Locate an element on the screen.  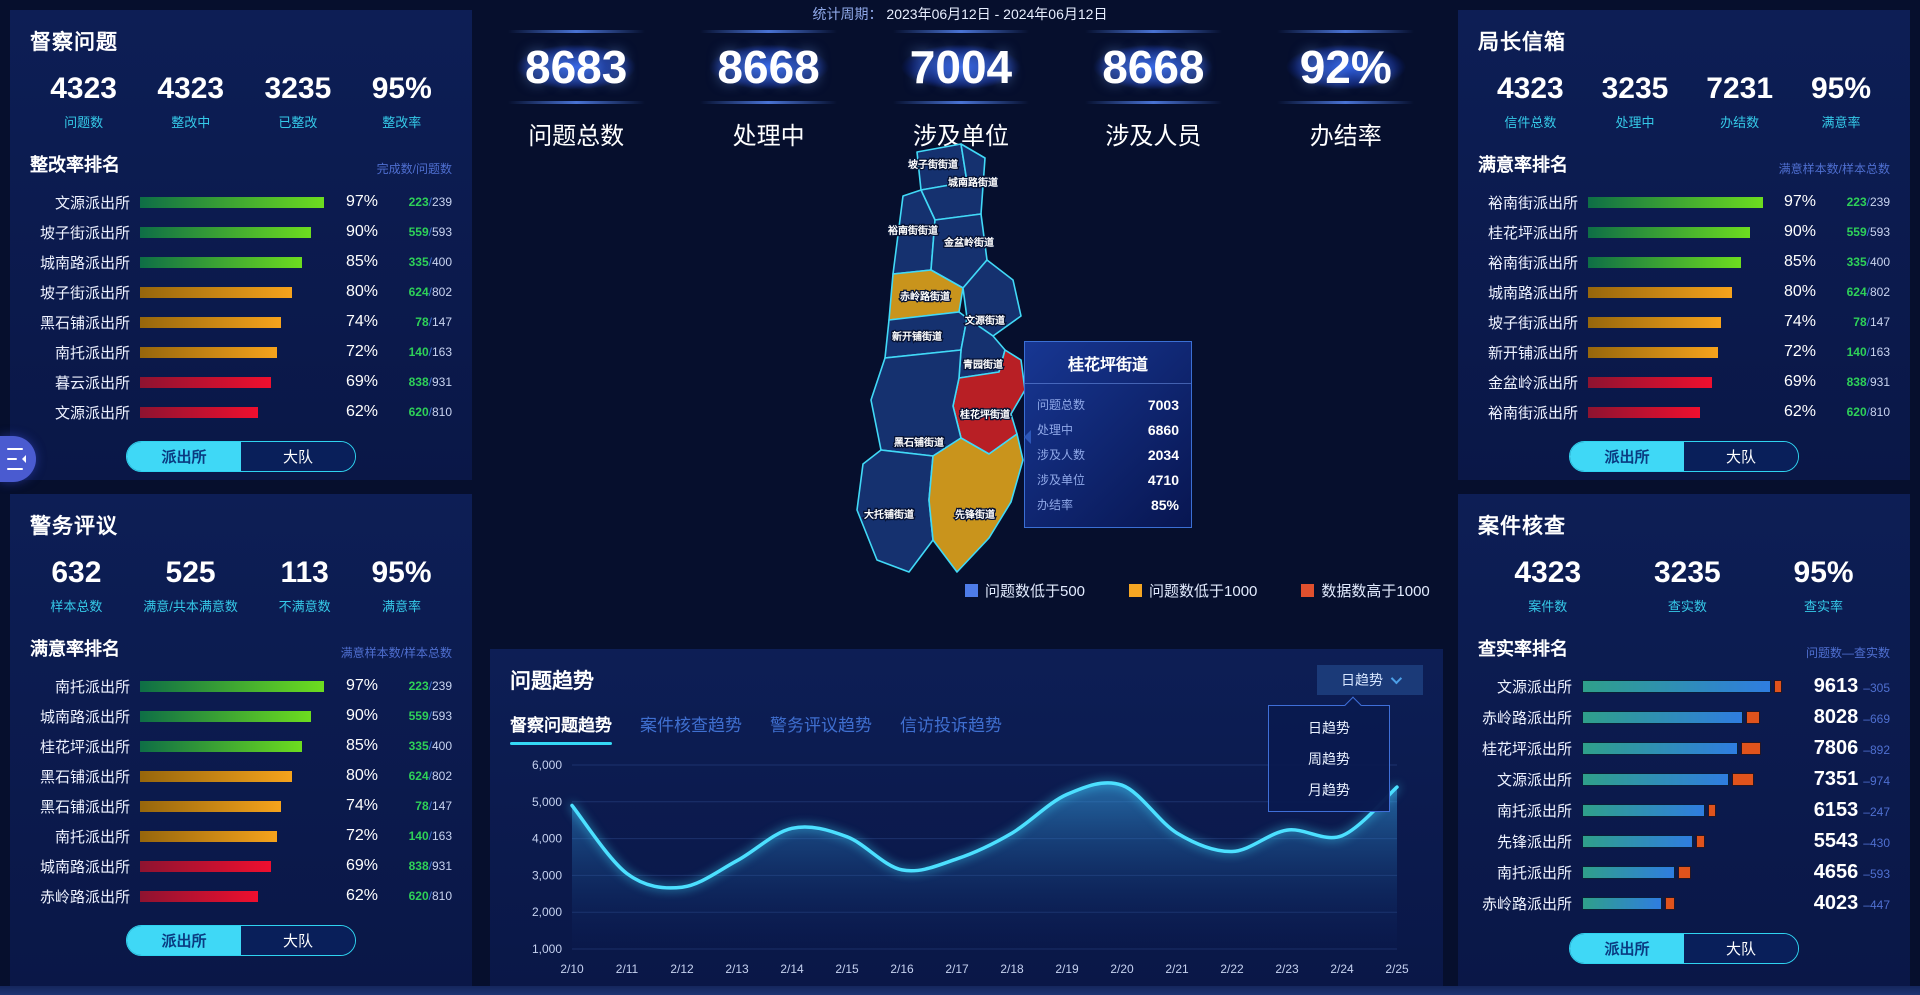
fraction-numerator: 620 is located at coordinates (1856, 412).